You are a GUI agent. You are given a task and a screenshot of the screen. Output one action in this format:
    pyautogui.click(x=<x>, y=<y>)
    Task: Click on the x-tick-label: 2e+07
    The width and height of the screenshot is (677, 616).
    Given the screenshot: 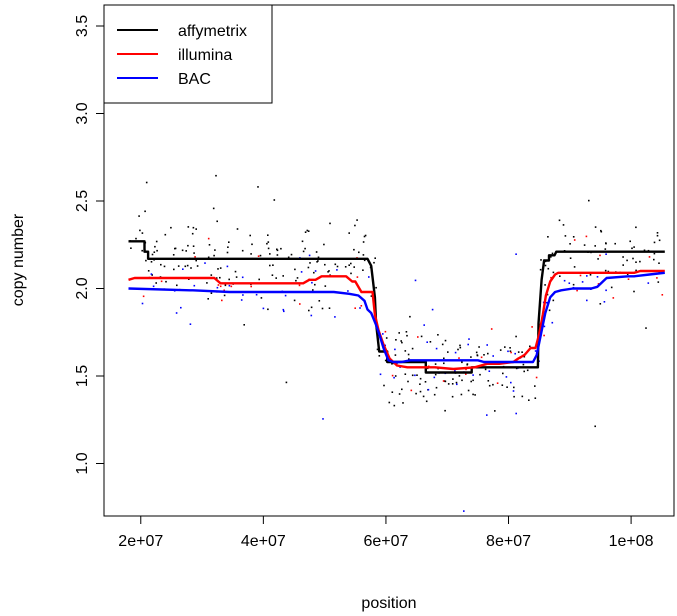 What is the action you would take?
    pyautogui.click(x=140, y=541)
    